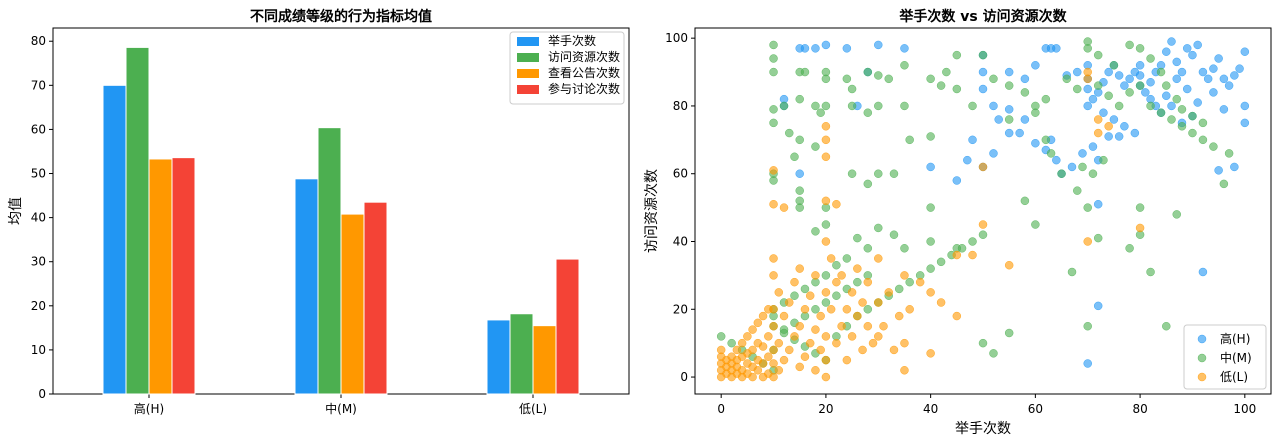  Describe the element at coordinates (684, 377) in the screenshot. I see `scatter-chart-y-tick-label: 0` at that location.